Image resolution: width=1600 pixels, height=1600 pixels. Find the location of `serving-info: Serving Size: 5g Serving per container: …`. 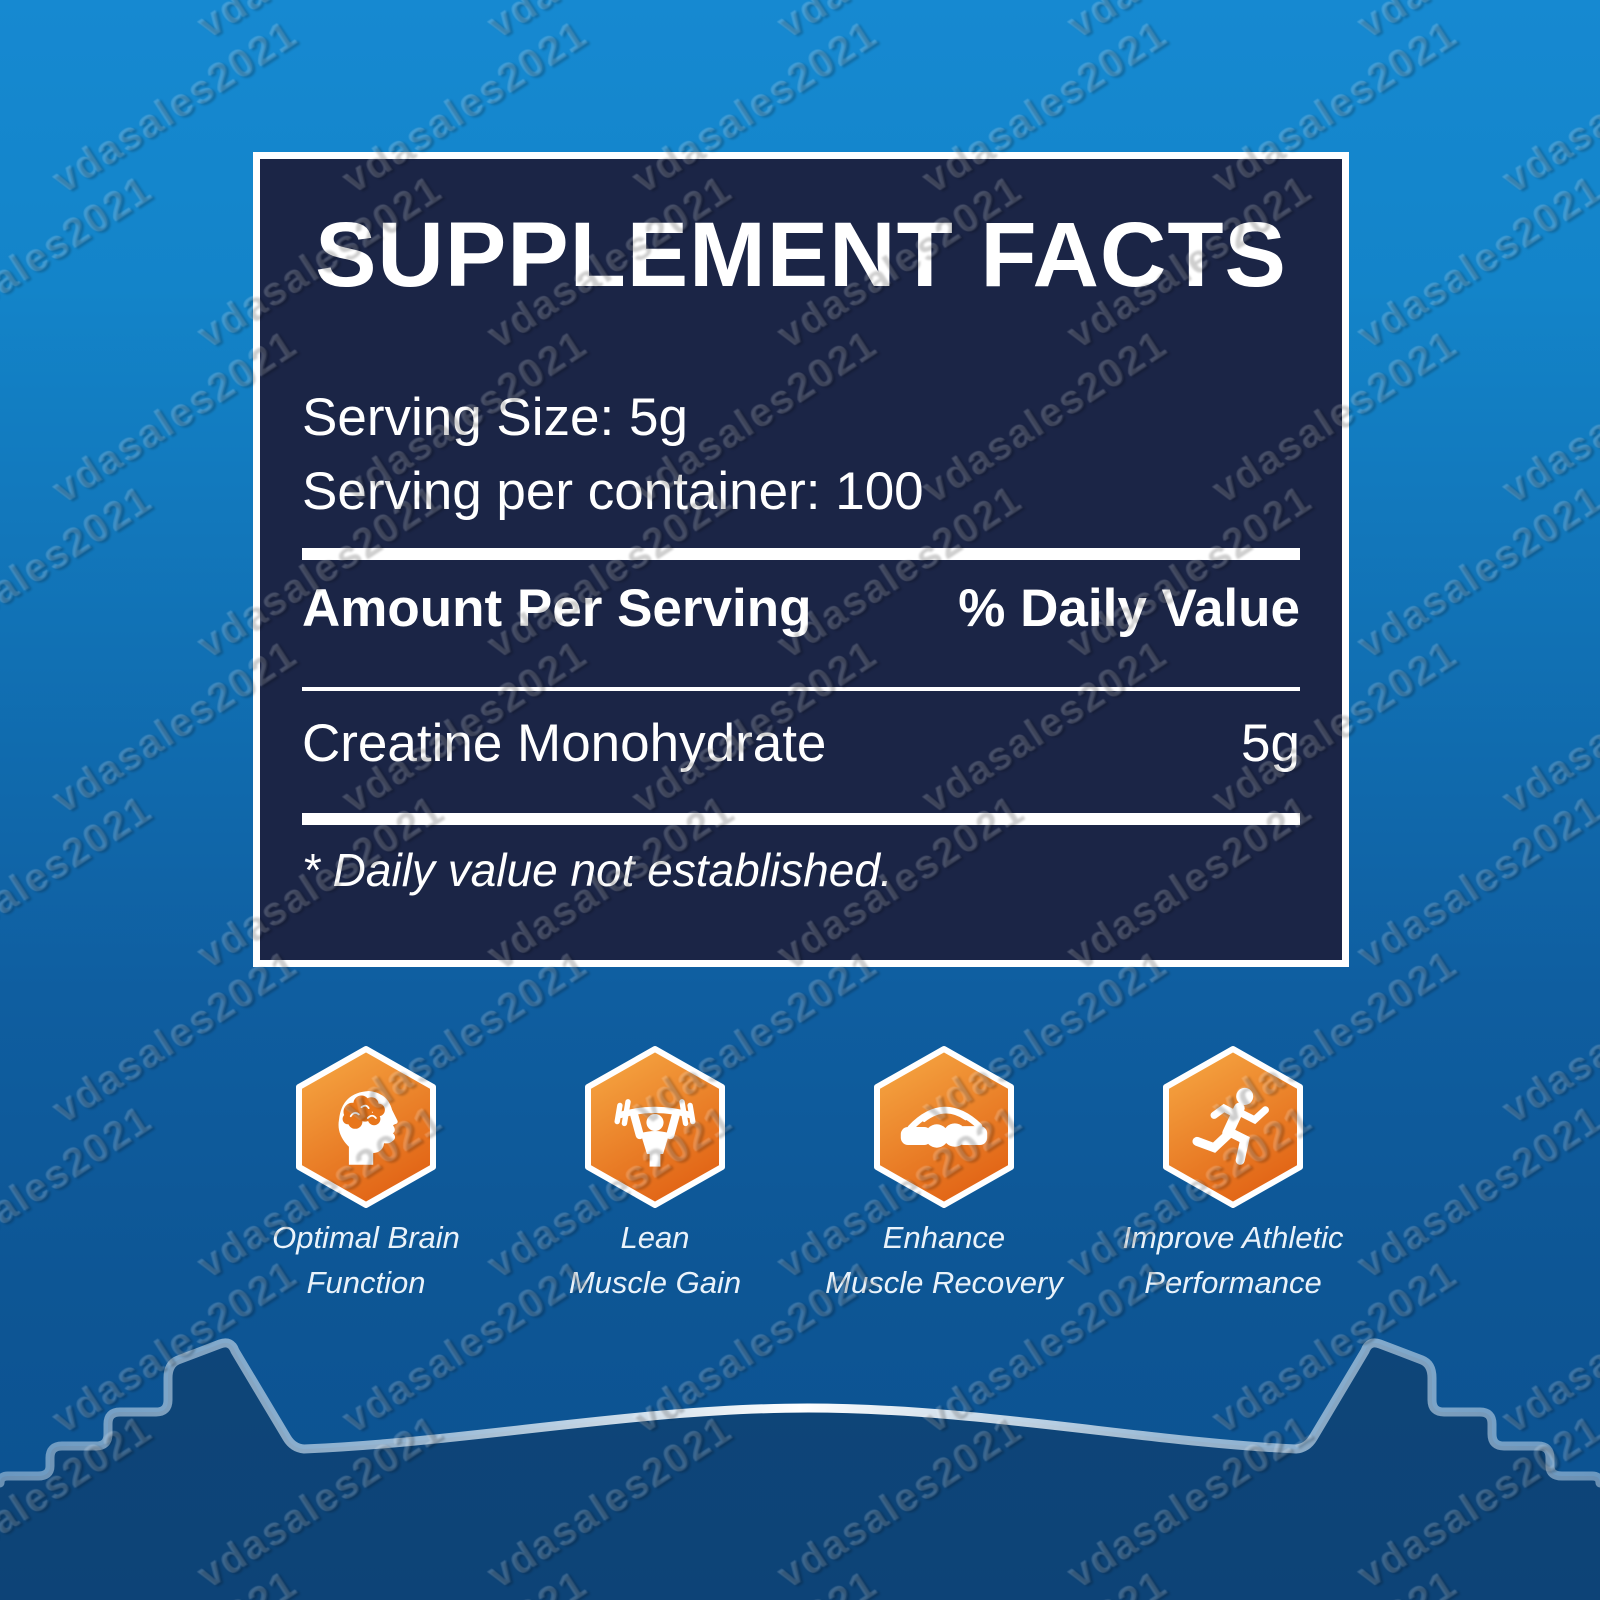

serving-info: Serving Size: 5g Serving per container: … is located at coordinates (613, 455).